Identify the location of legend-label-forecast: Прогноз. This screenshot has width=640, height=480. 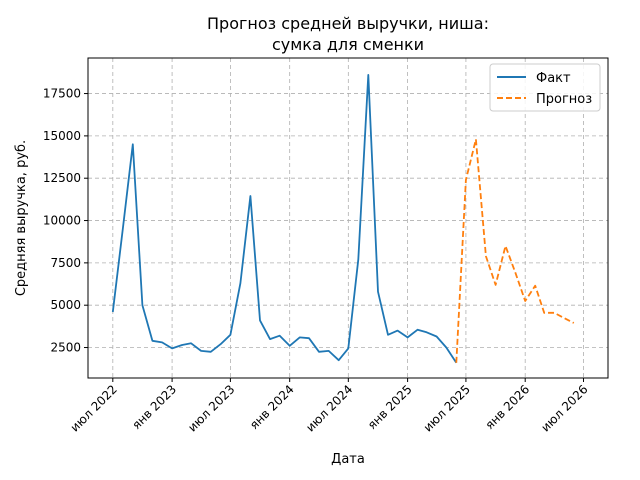
(564, 99).